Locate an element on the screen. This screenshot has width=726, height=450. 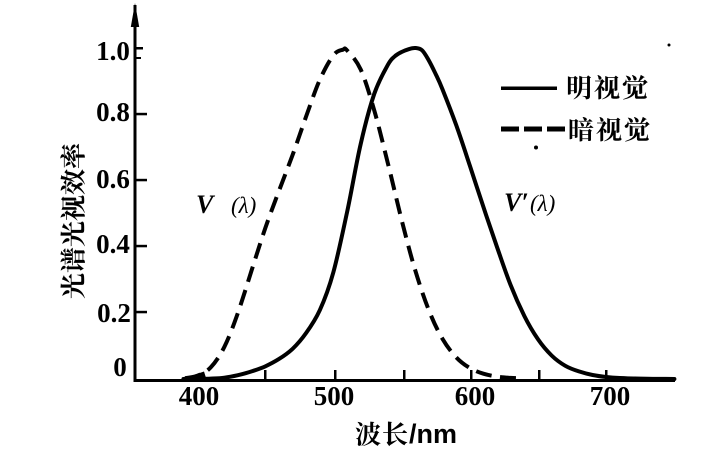
svg-text: 0.2 is located at coordinates (114, 313).